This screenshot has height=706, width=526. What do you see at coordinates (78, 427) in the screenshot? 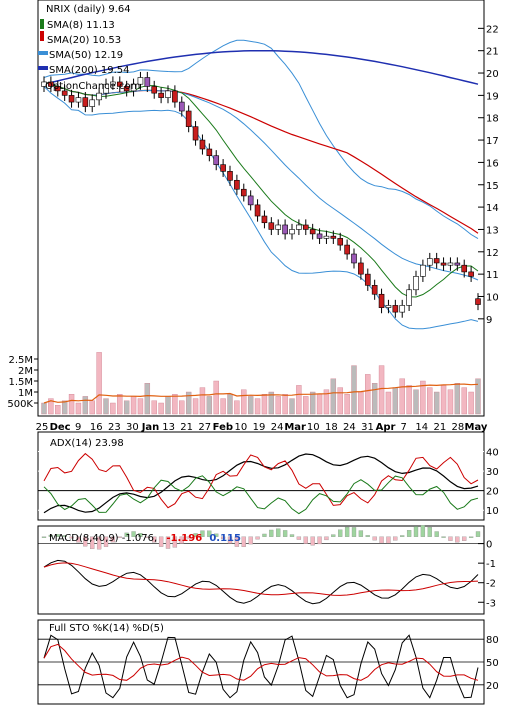
I see `x-tick-label: 9` at bounding box center [78, 427].